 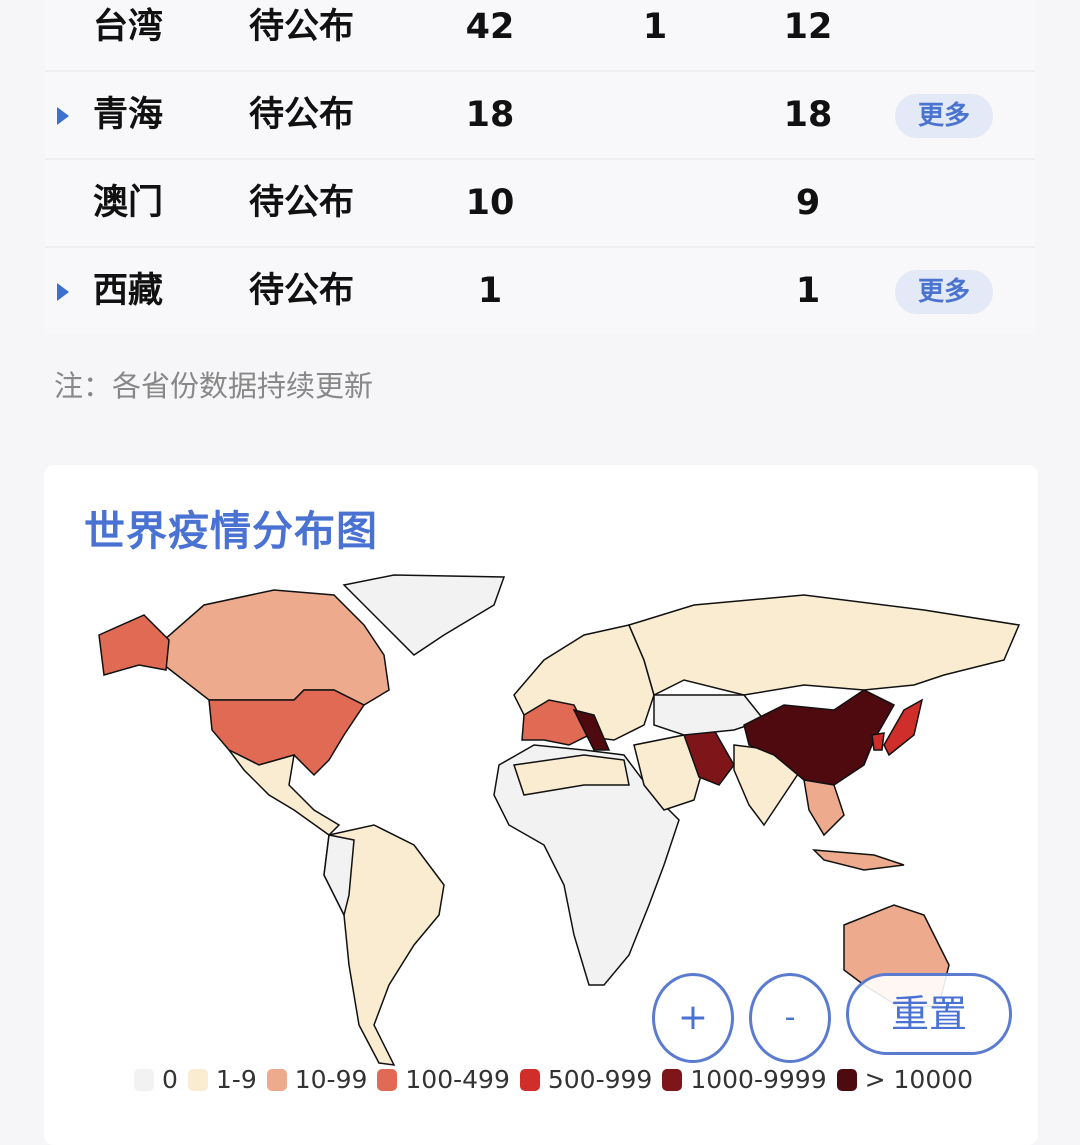 What do you see at coordinates (824, 808) in the screenshot?
I see `region-southeast-asia` at bounding box center [824, 808].